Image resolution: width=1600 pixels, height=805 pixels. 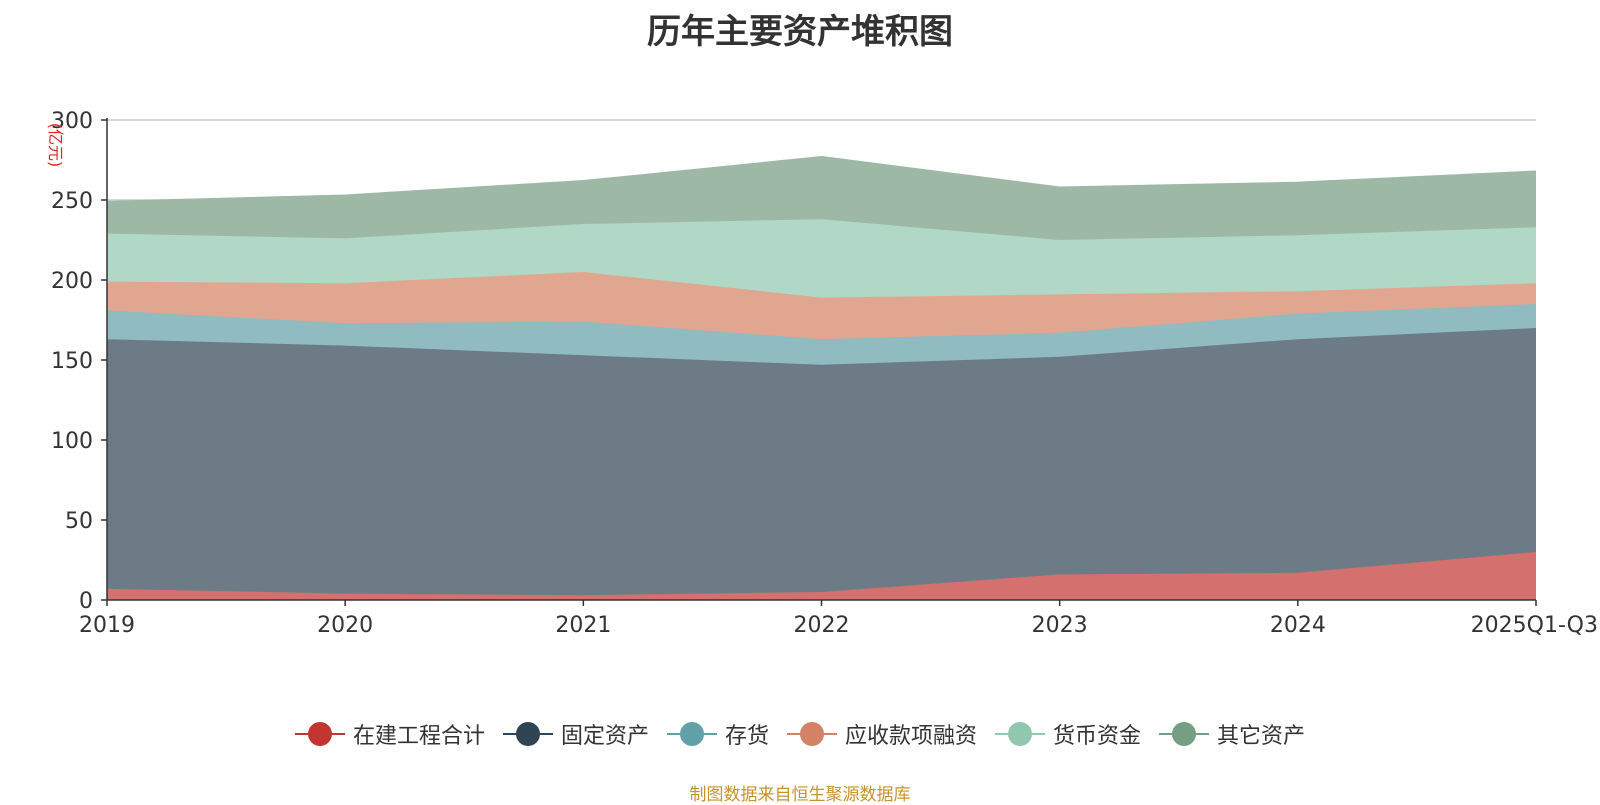 I want to click on legend-label: 在建工程合计, so click(x=418, y=736).